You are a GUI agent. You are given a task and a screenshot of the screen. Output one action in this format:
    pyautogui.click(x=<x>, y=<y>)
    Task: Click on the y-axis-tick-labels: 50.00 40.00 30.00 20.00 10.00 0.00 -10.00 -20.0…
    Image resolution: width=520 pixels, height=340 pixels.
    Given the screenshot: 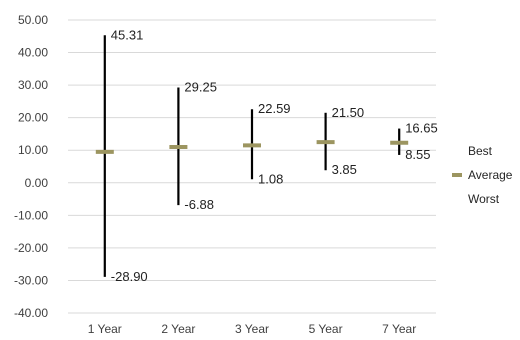 What is the action you would take?
    pyautogui.click(x=31, y=166)
    